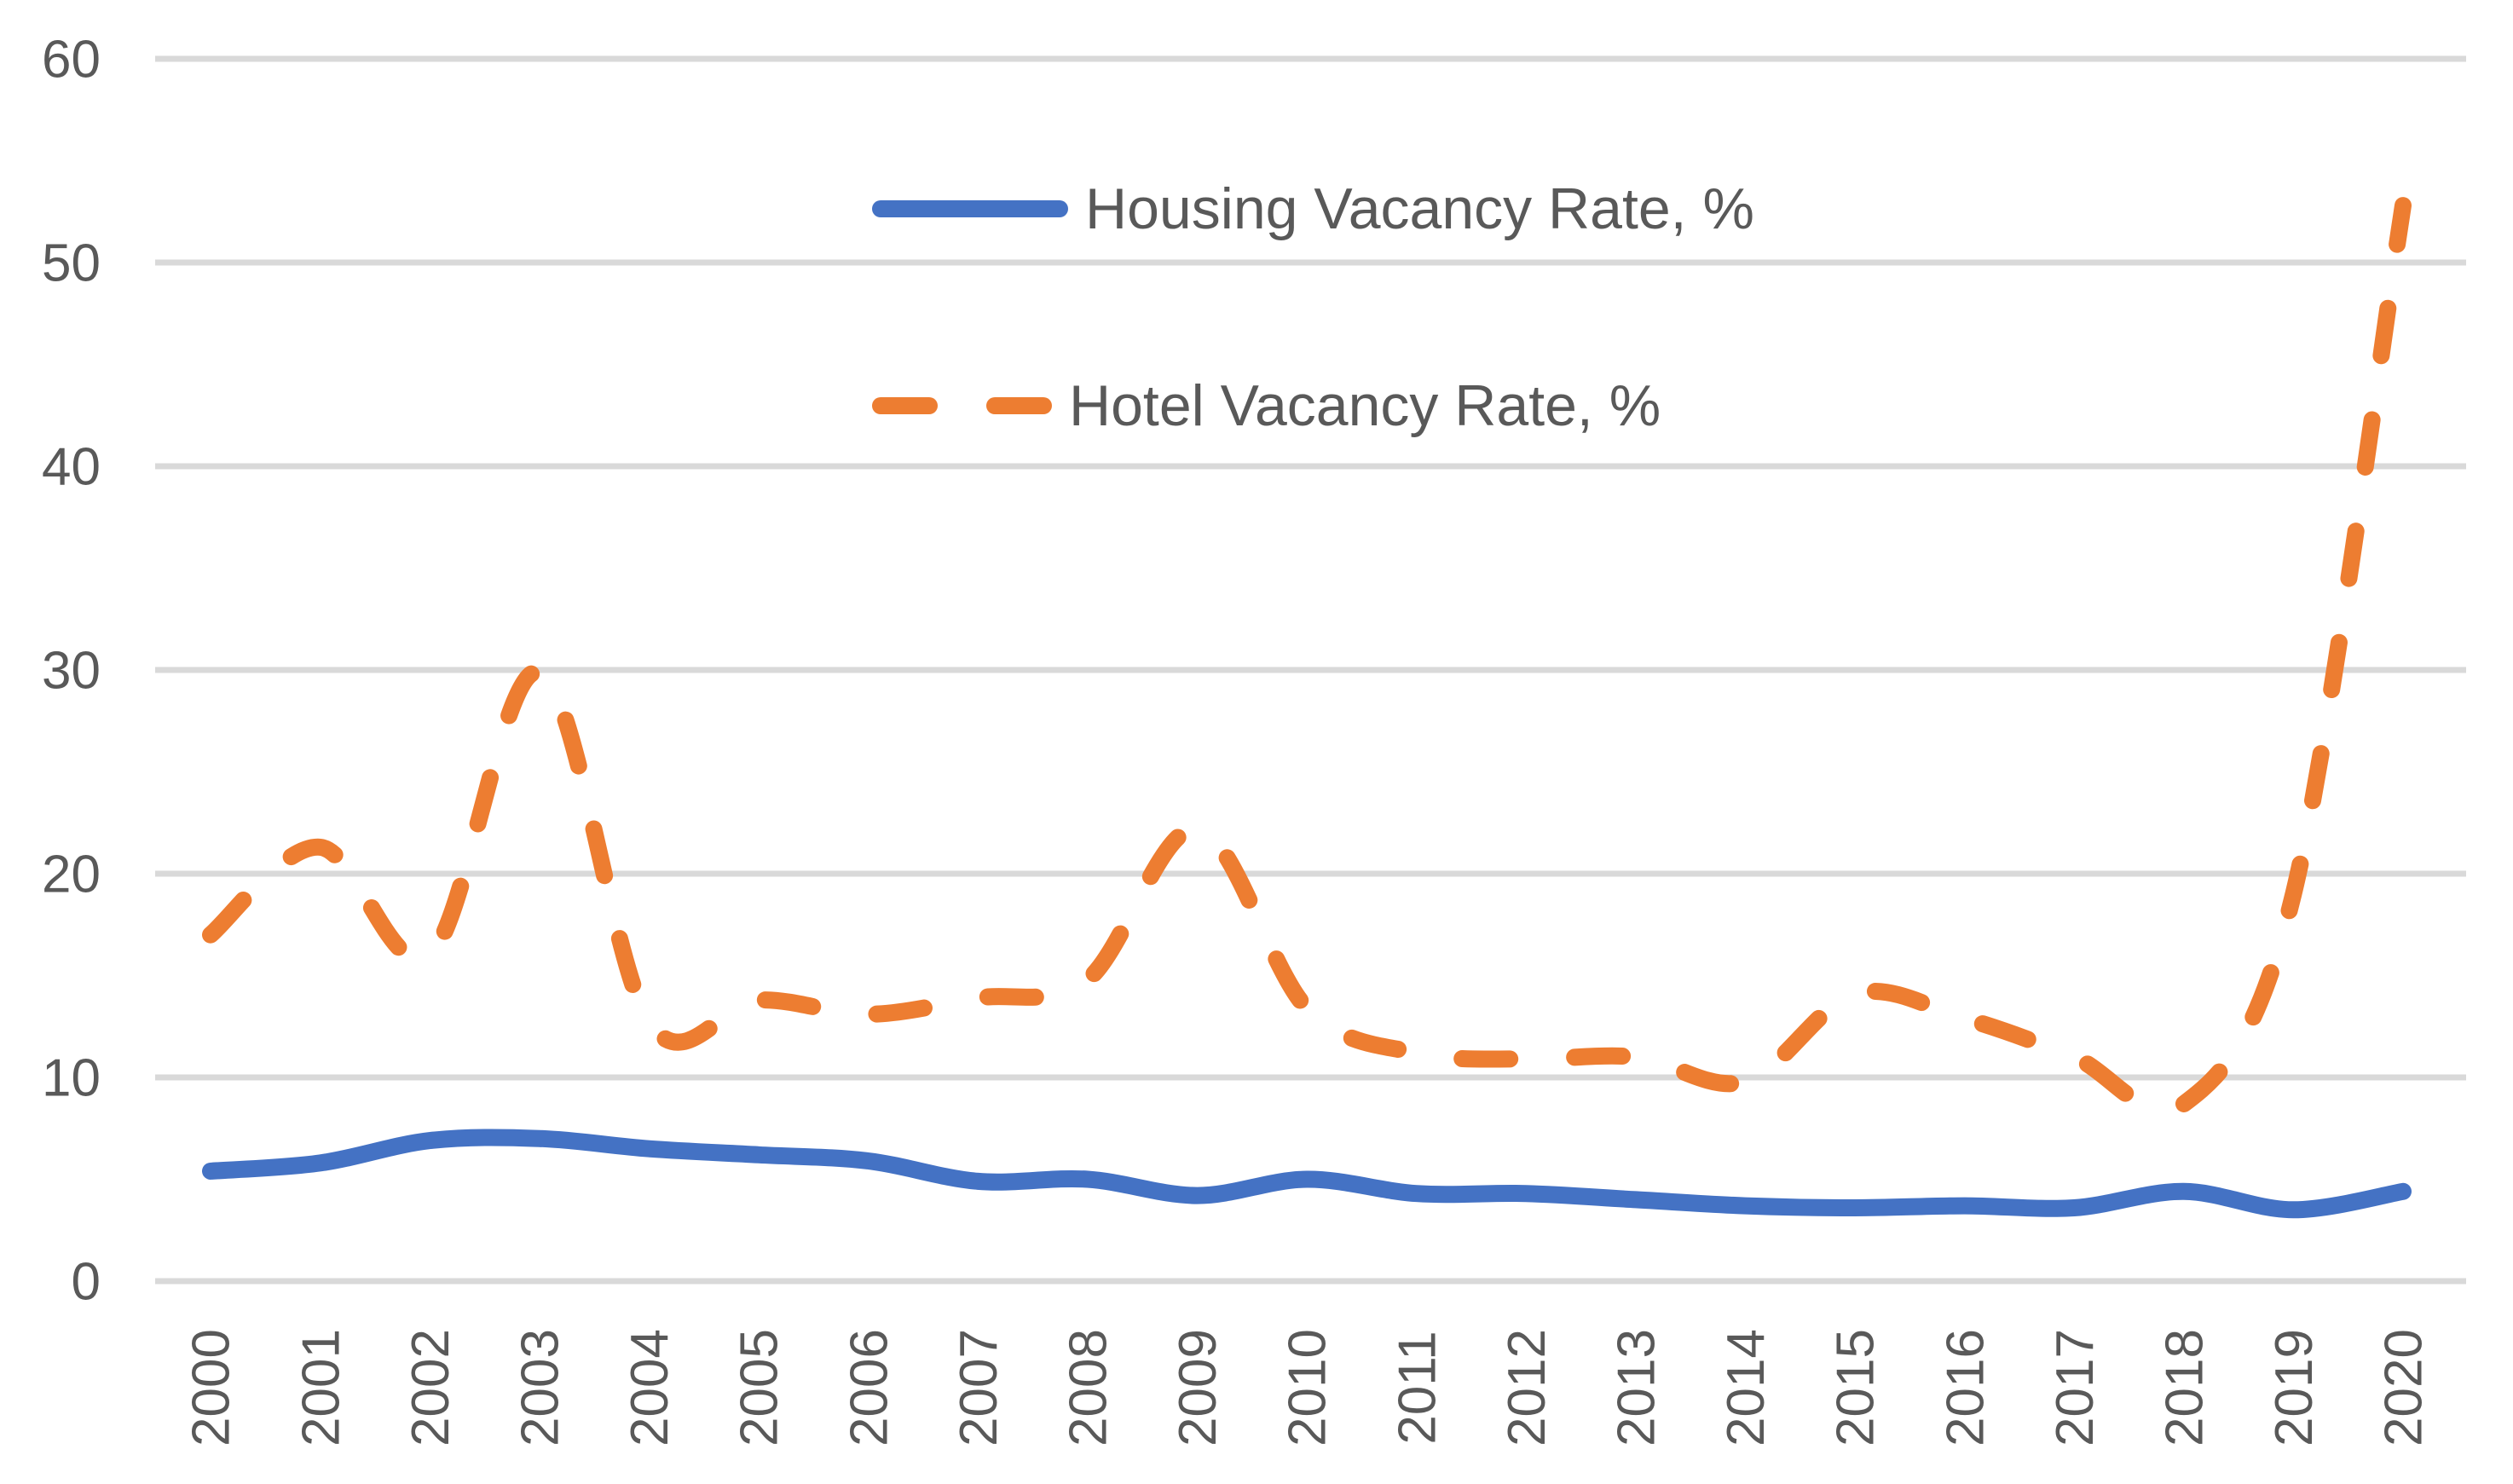  Describe the element at coordinates (1527, 1387) in the screenshot. I see `x-axis-label-2012: 2012` at that location.